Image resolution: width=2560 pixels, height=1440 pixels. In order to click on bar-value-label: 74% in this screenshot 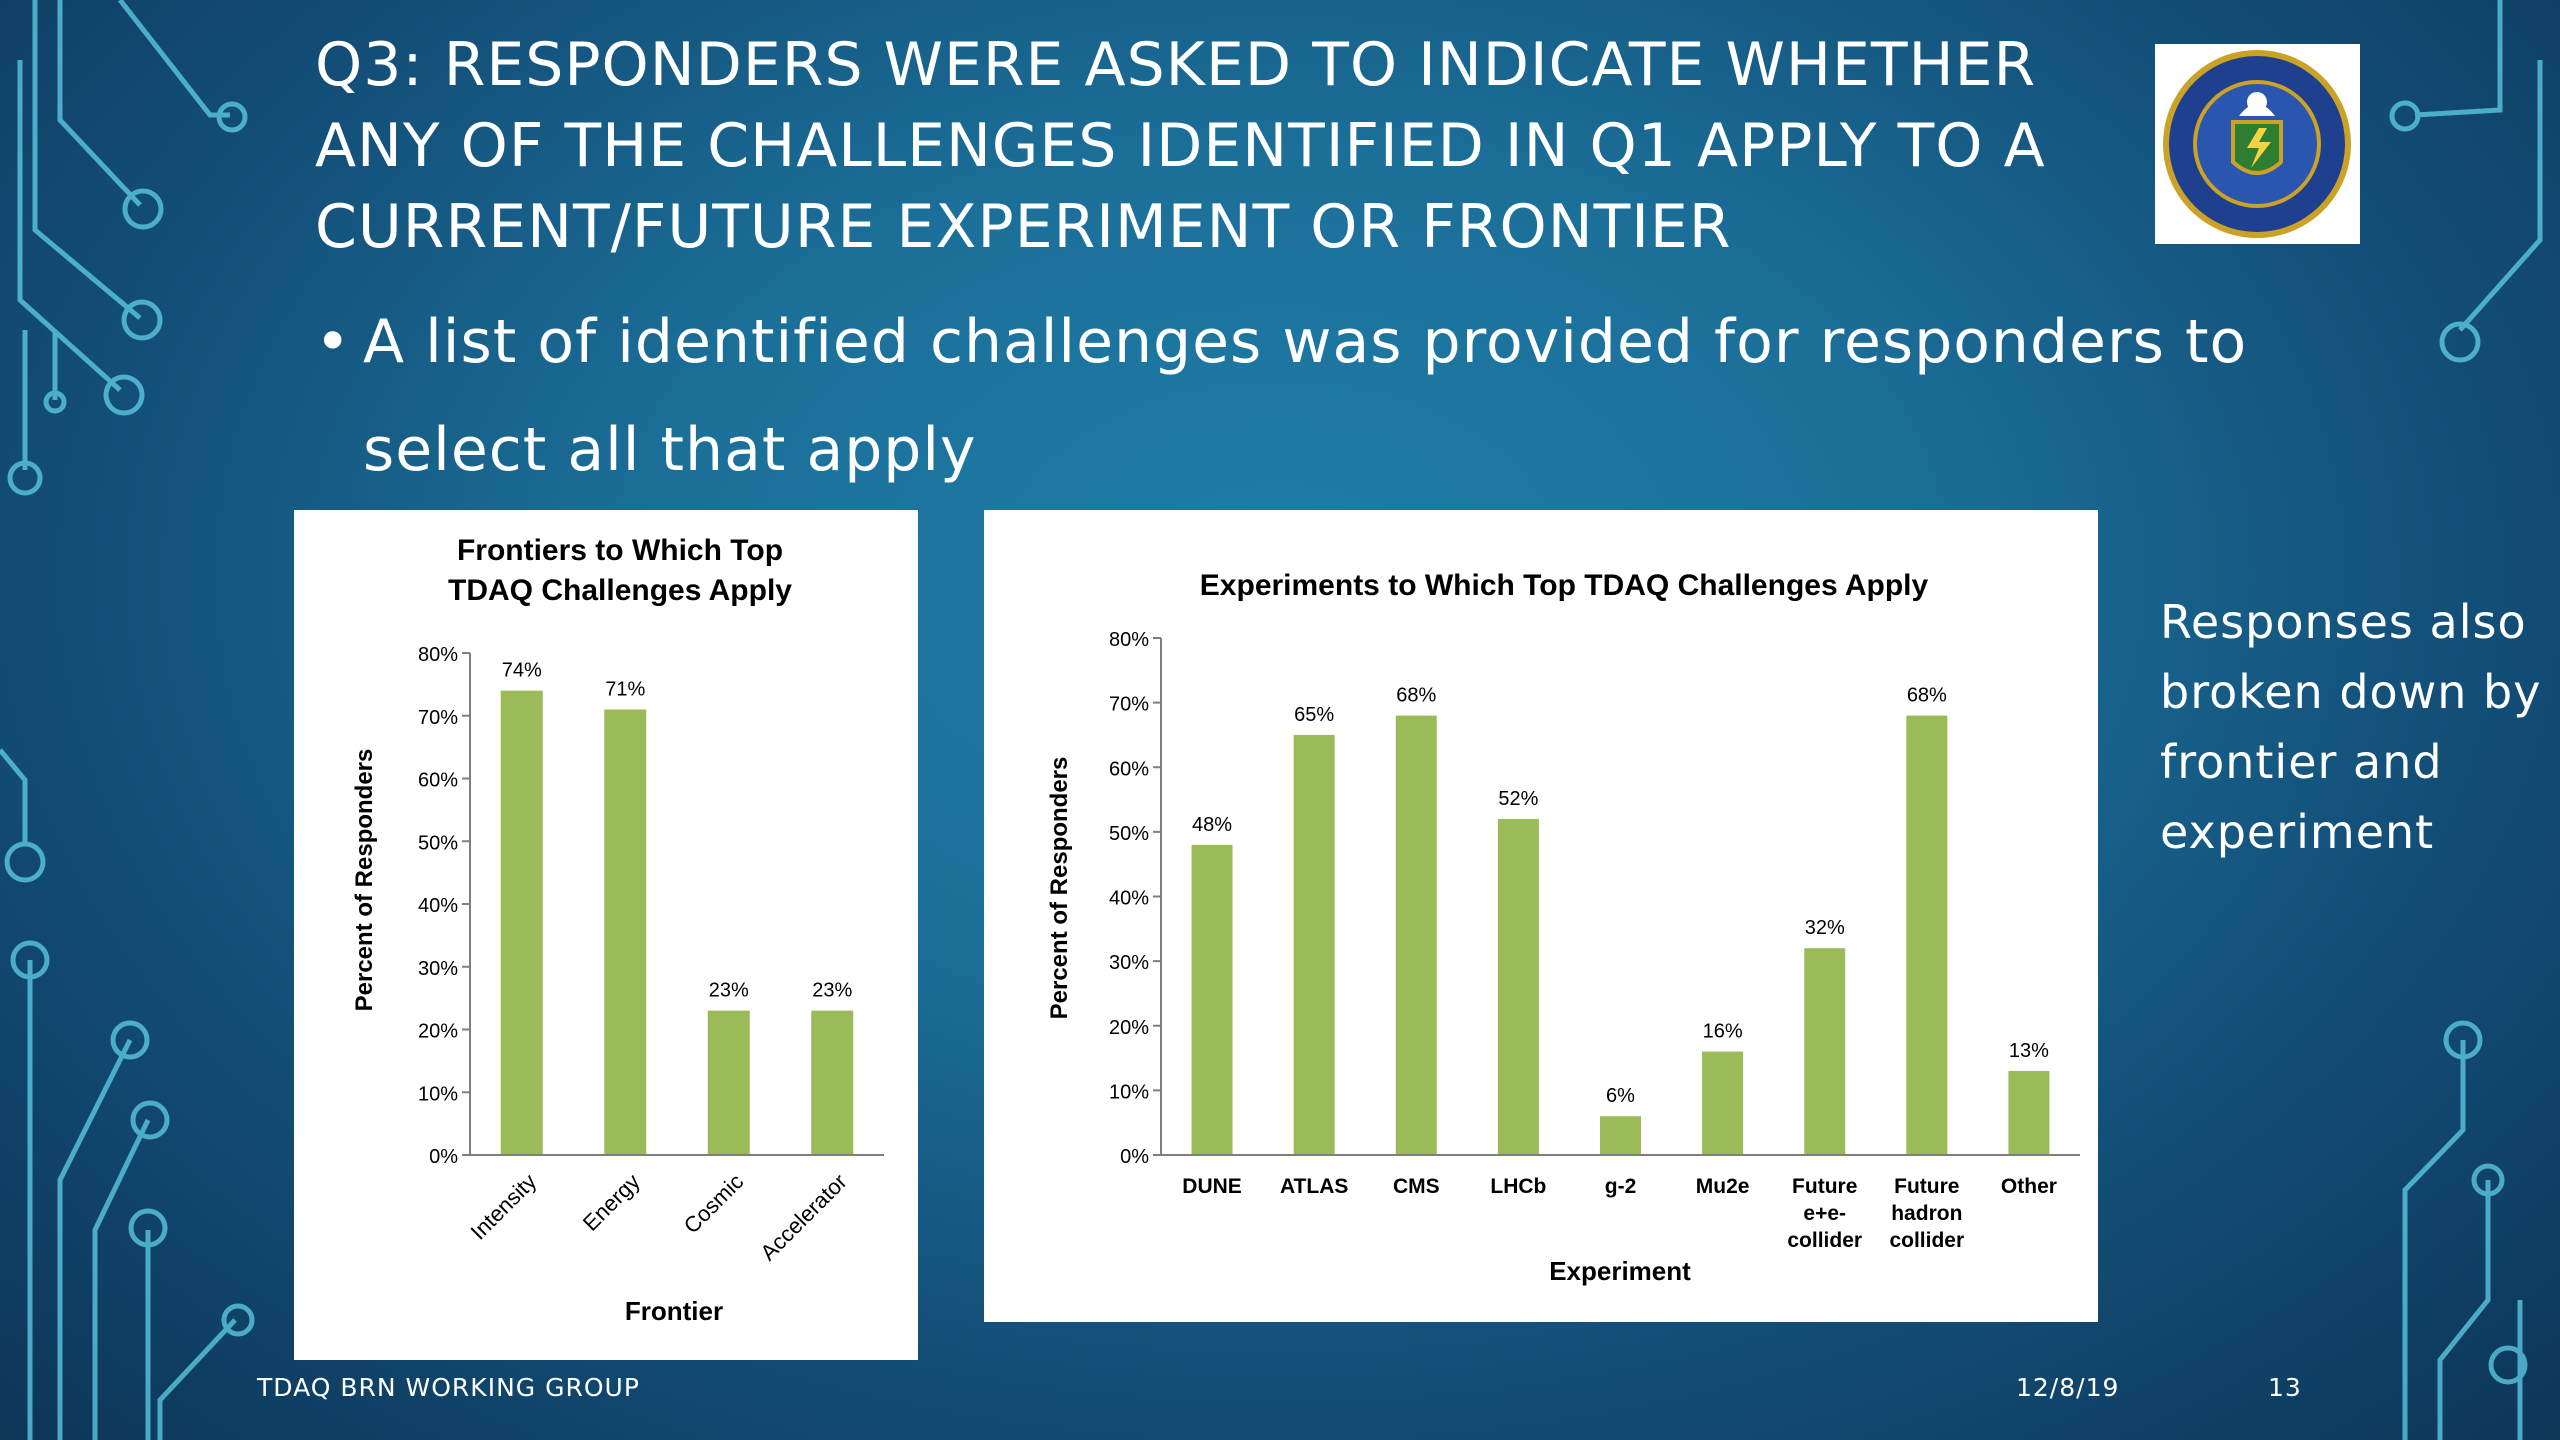, I will do `click(522, 671)`.